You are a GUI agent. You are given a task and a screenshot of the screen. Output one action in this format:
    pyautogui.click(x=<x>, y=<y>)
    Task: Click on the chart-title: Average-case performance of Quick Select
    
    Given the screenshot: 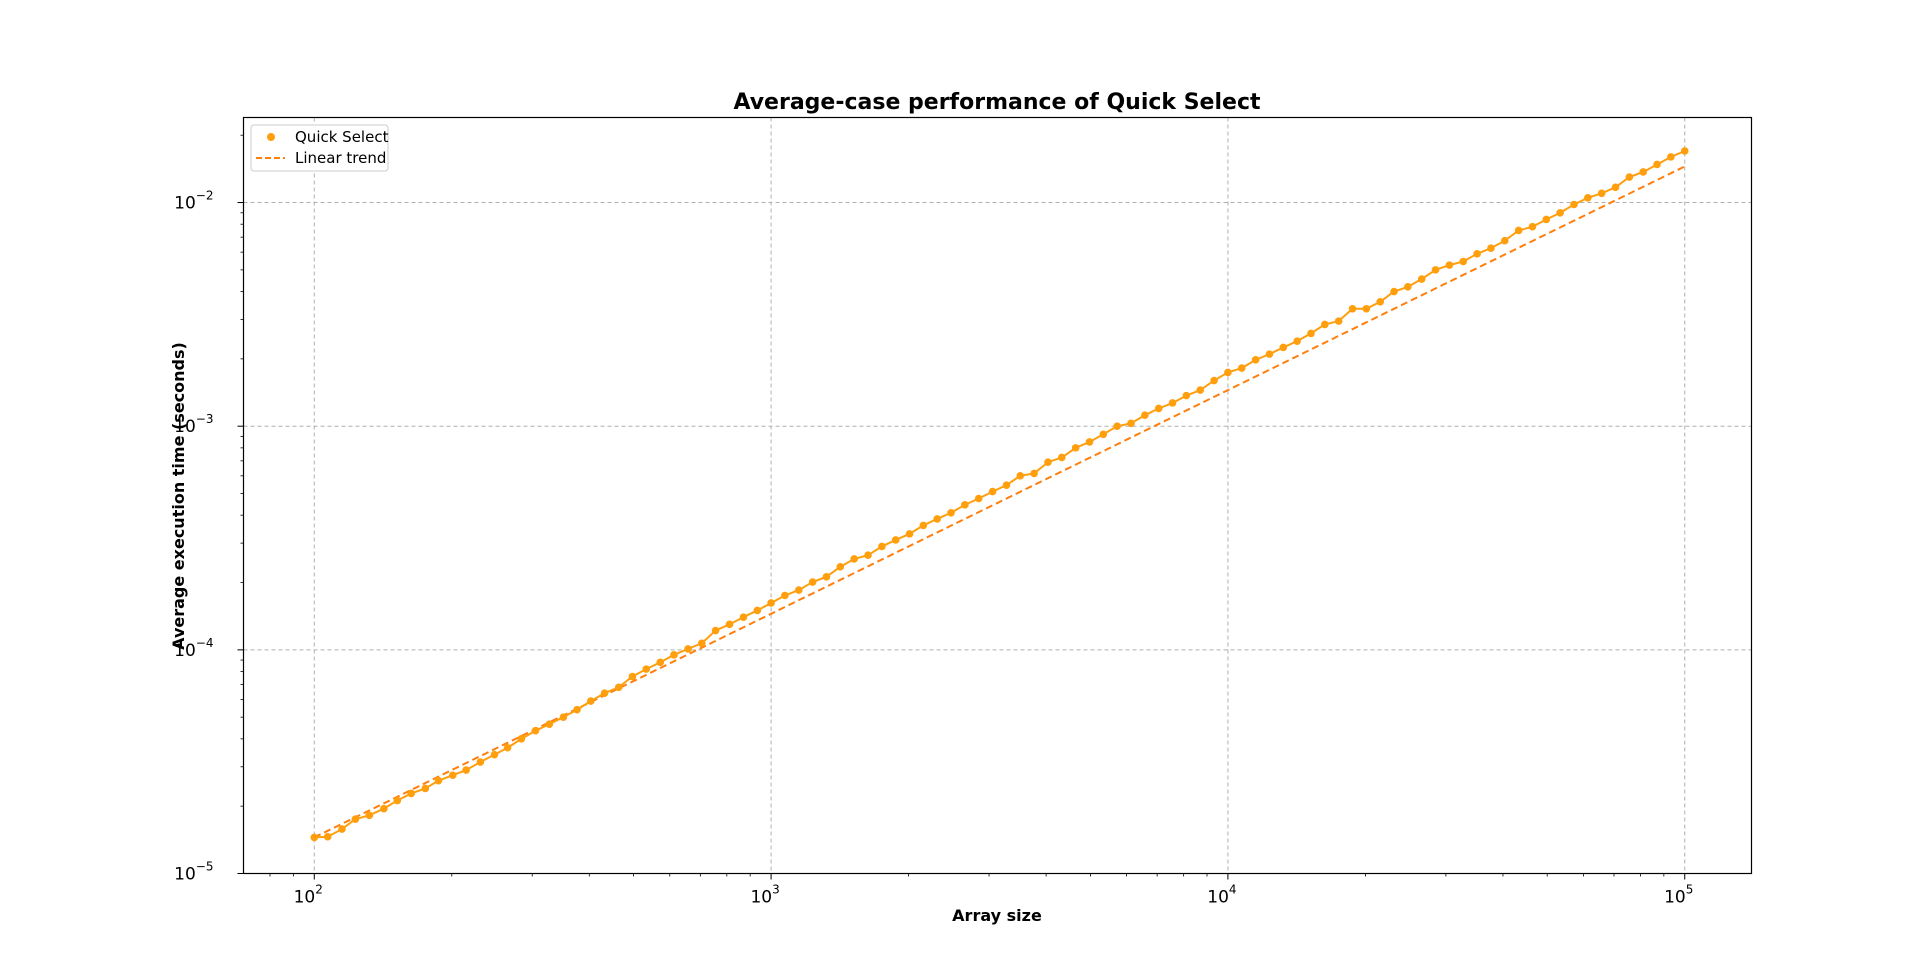 What is the action you would take?
    pyautogui.click(x=997, y=102)
    